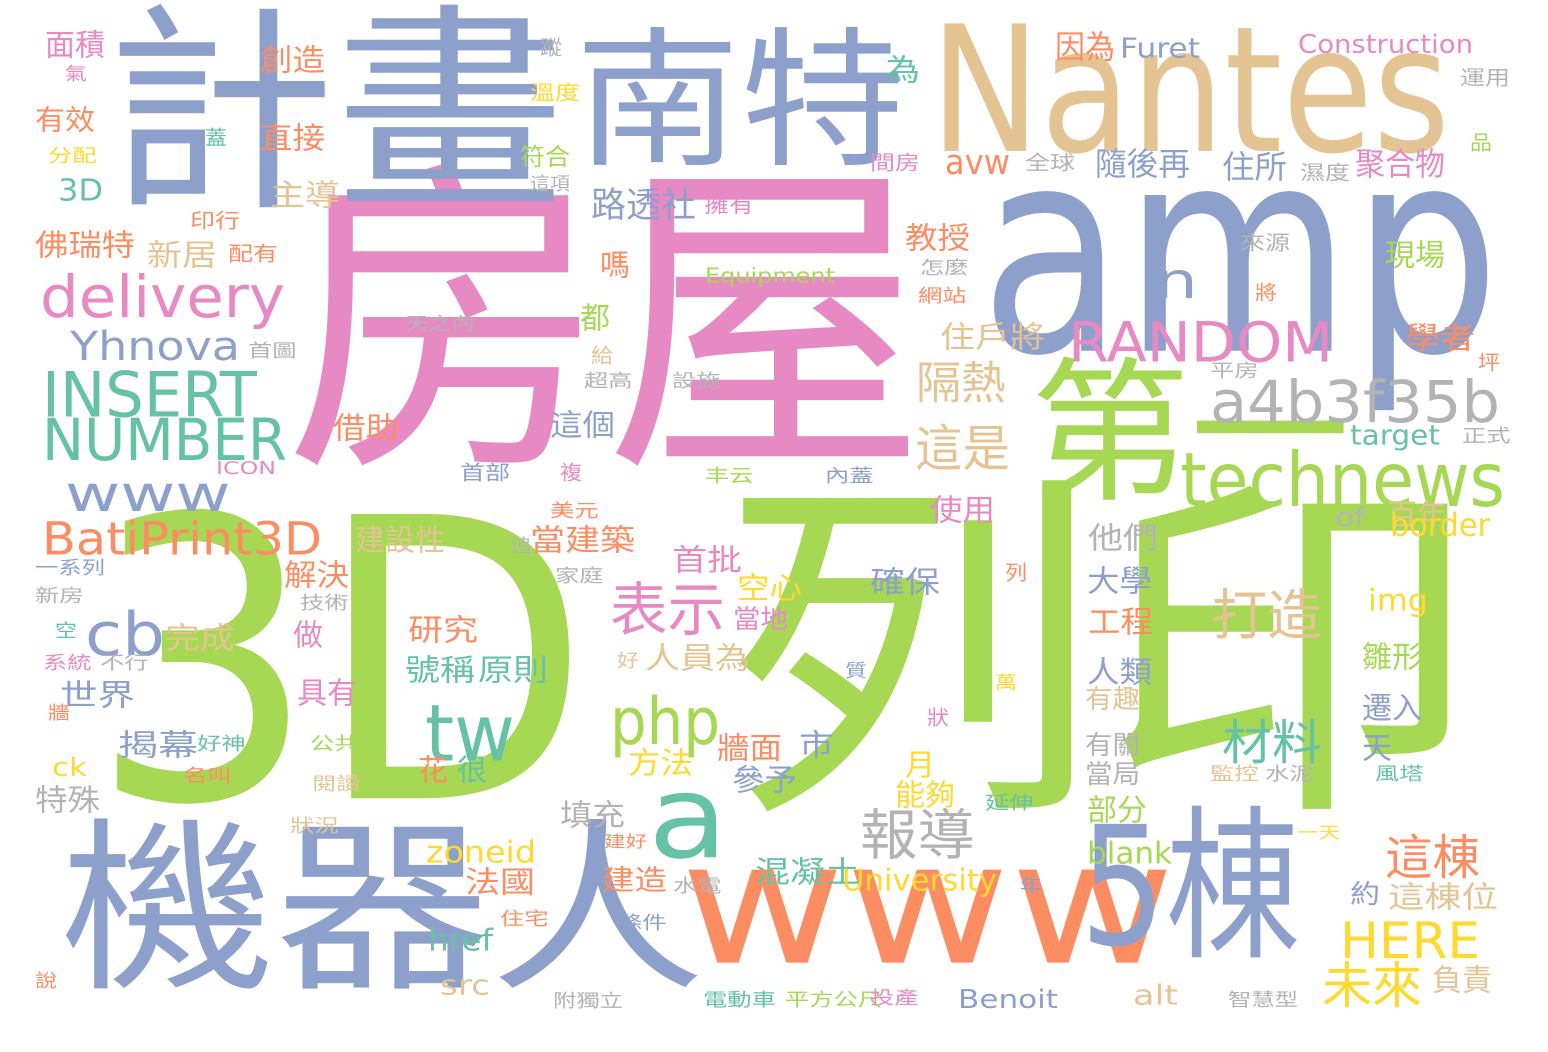 The height and width of the screenshot is (1052, 1548). What do you see at coordinates (579, 576) in the screenshot?
I see `cloud-word: 家庭` at bounding box center [579, 576].